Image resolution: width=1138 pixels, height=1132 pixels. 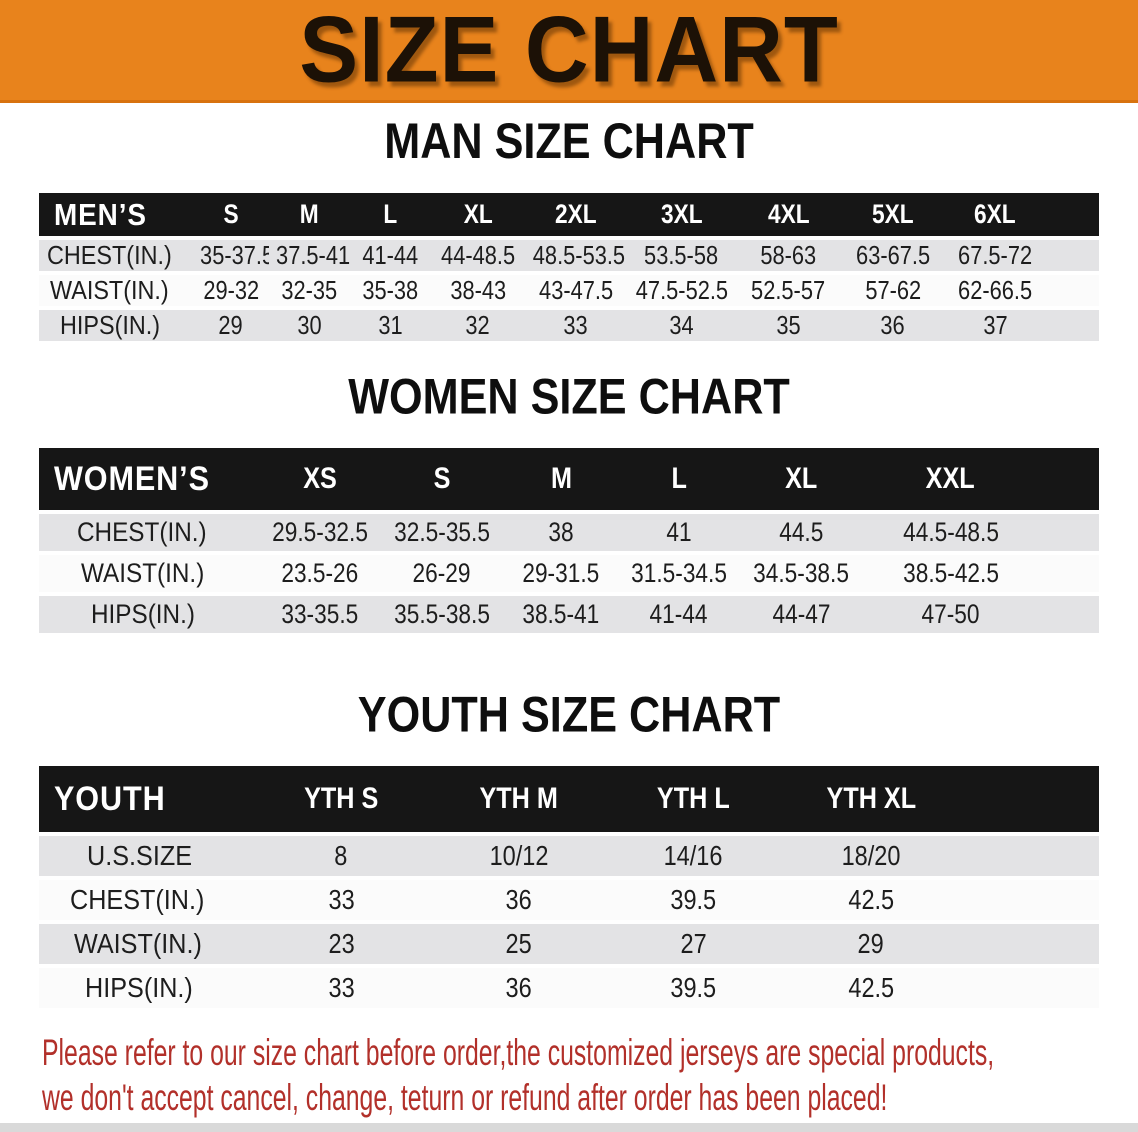 I want to click on cell-text: 62-66.5, so click(x=995, y=290).